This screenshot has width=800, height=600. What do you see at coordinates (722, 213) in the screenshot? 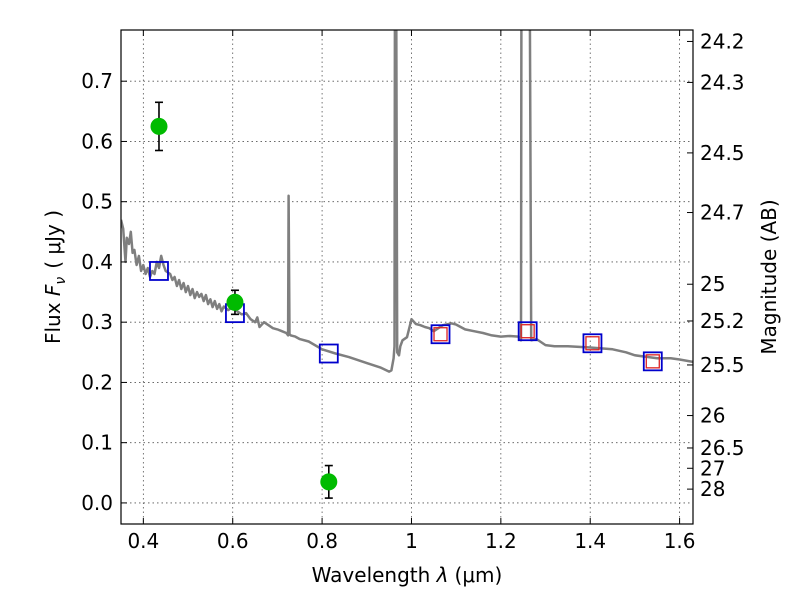
I see `magnitude-tick-label: 24.7` at bounding box center [722, 213].